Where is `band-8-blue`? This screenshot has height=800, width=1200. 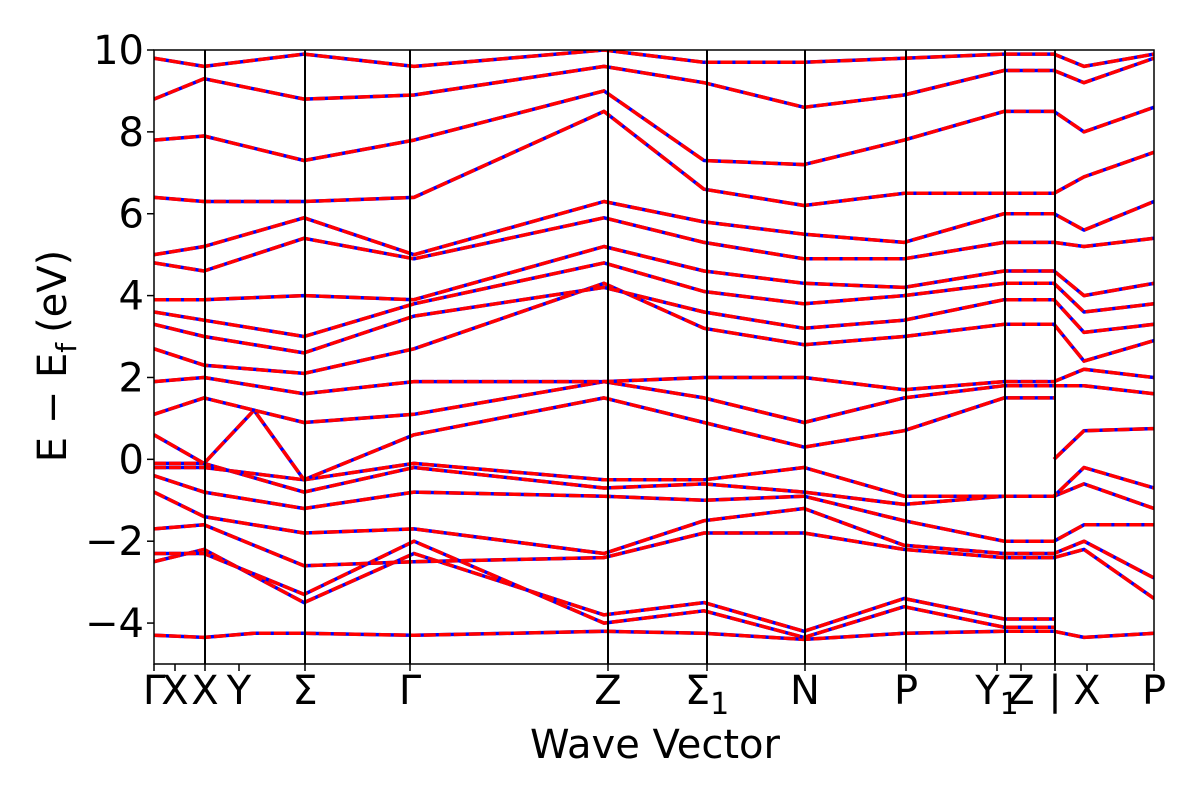
band-8-blue is located at coordinates (604, 439).